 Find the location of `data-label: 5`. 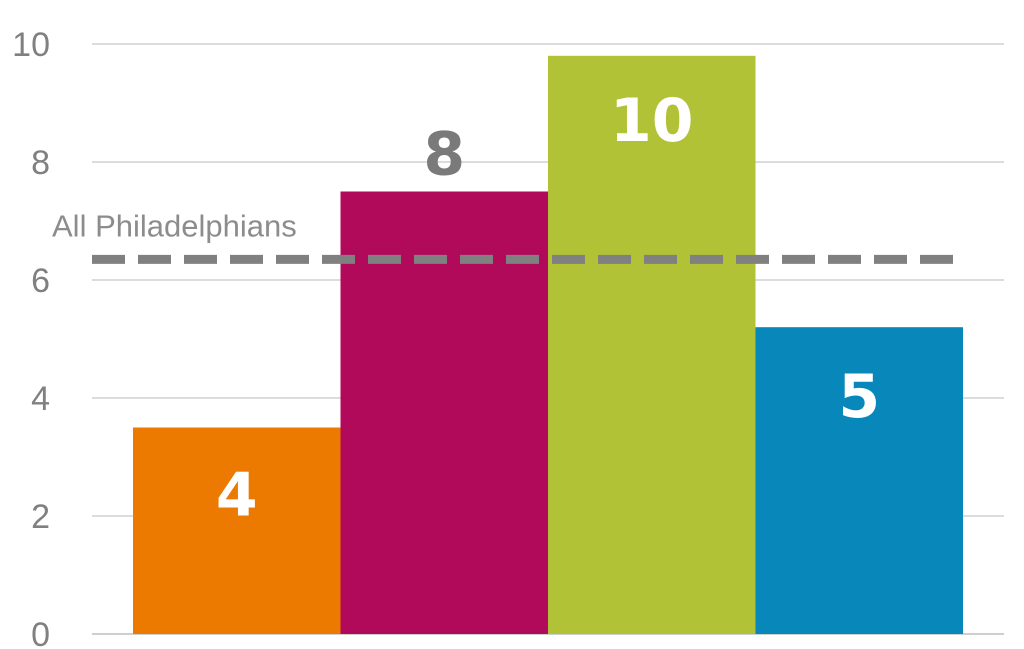

data-label: 5 is located at coordinates (859, 397).